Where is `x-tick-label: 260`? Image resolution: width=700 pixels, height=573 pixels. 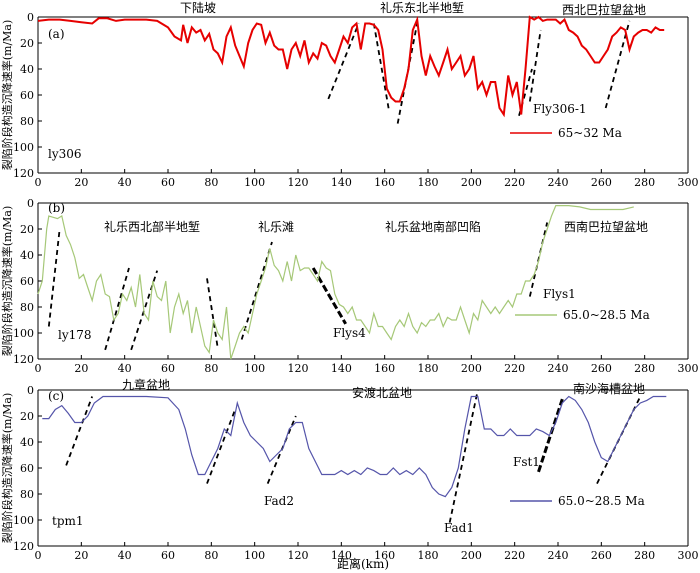
x-tick-label: 260 is located at coordinates (601, 555).